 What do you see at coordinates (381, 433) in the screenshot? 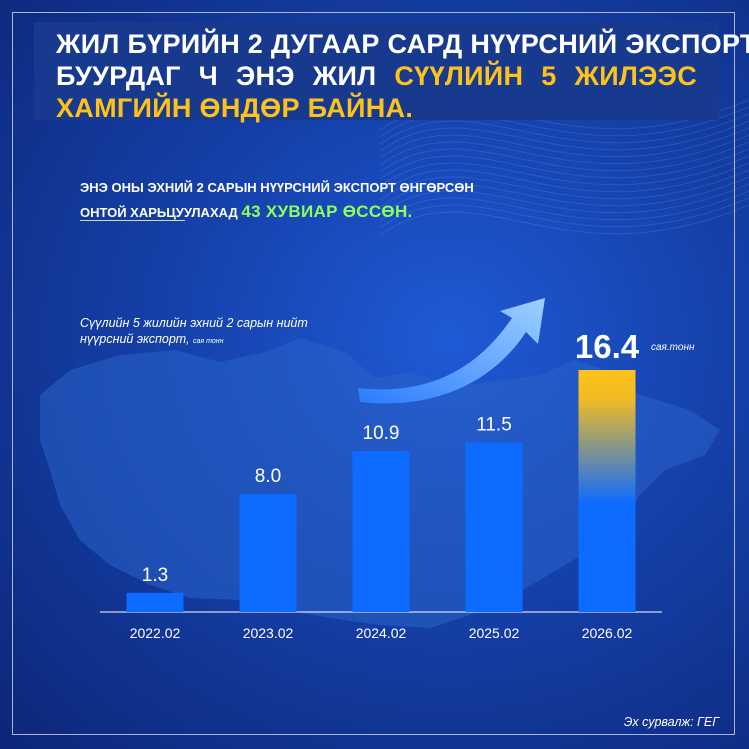
I see `bar-value-label: 10.9` at bounding box center [381, 433].